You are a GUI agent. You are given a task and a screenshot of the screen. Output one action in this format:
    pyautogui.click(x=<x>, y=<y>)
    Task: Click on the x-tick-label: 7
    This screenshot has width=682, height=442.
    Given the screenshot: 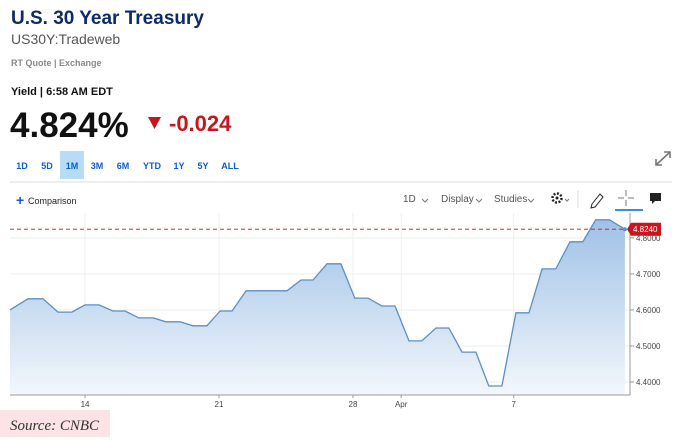 What is the action you would take?
    pyautogui.click(x=513, y=404)
    